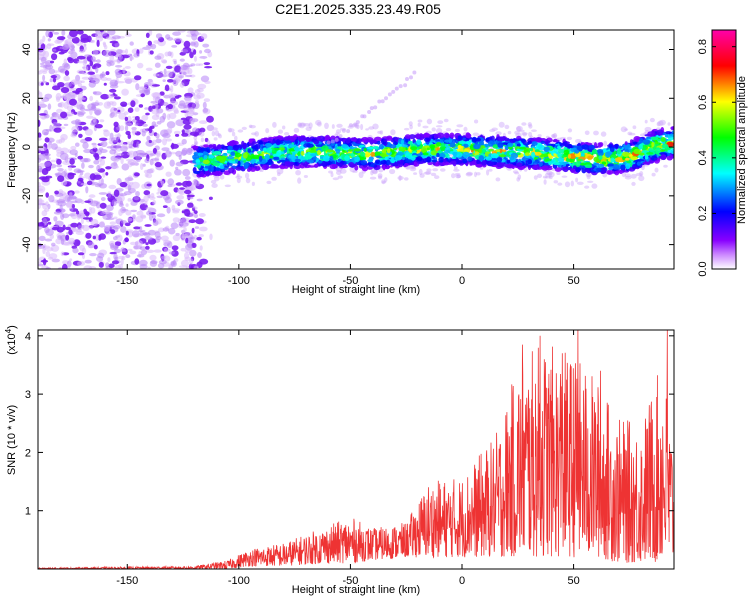 Image resolution: width=750 pixels, height=600 pixels. I want to click on y-tick-label: -40, so click(27, 245).